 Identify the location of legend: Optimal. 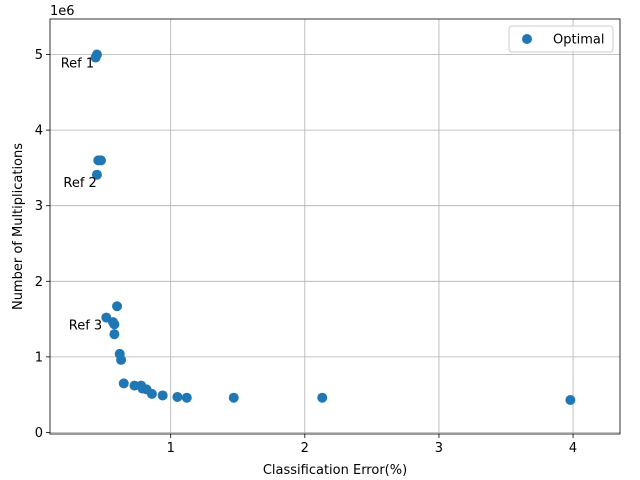
(561, 39).